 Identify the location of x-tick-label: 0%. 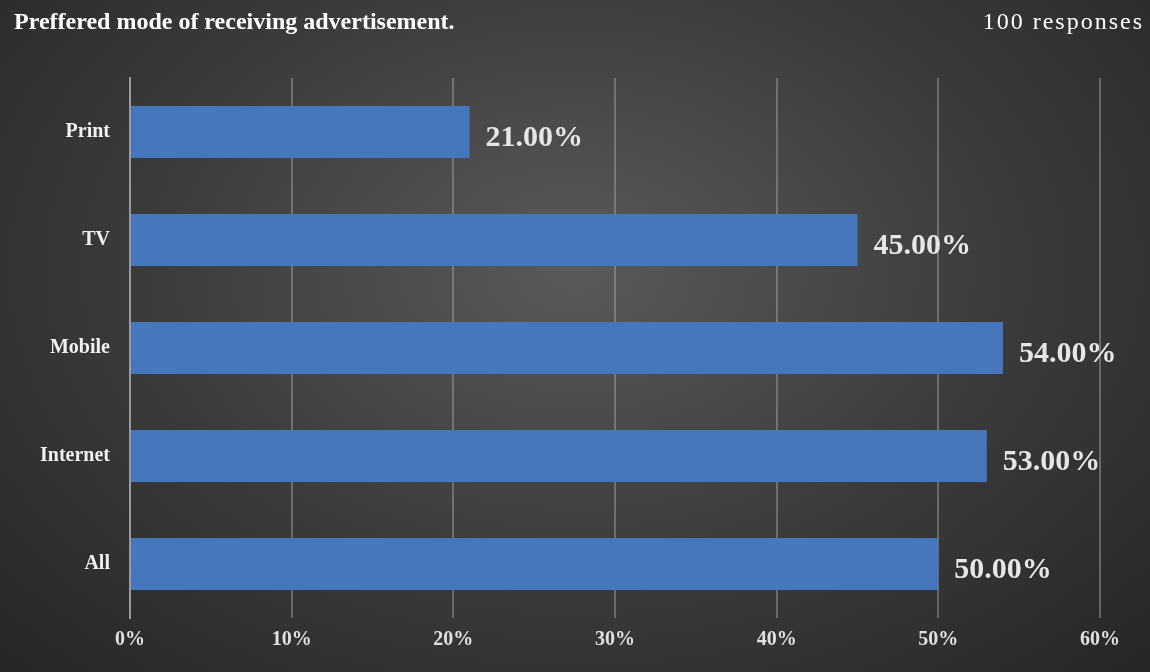
(129, 638).